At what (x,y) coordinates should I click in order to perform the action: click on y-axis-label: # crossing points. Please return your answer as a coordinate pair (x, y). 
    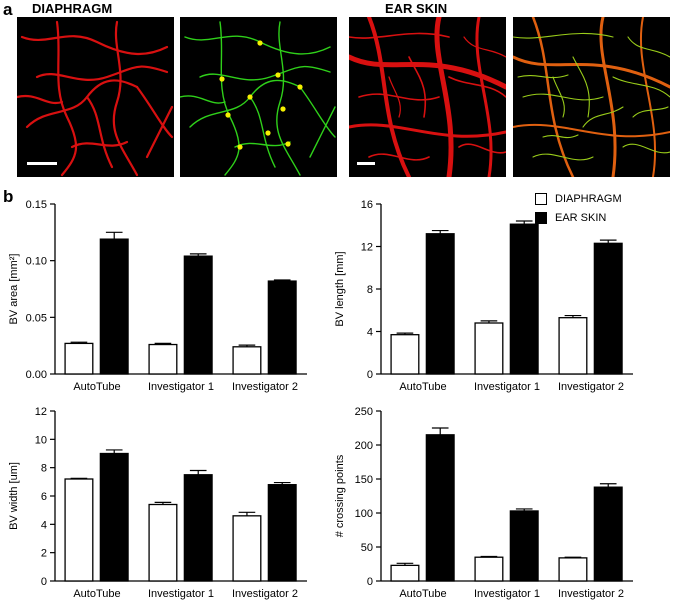
    Looking at the image, I should click on (340, 495).